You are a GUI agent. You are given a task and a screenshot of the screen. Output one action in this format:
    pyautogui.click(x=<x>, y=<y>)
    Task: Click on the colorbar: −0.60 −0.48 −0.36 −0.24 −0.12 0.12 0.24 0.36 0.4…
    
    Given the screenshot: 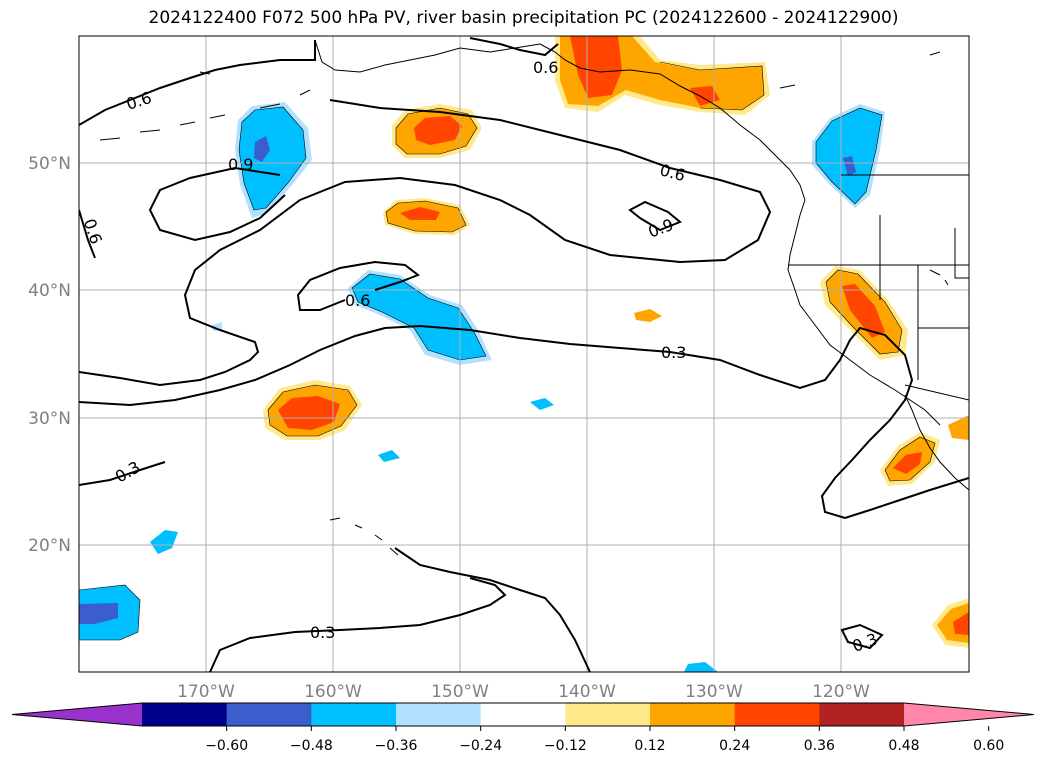 What is the action you would take?
    pyautogui.click(x=523, y=728)
    